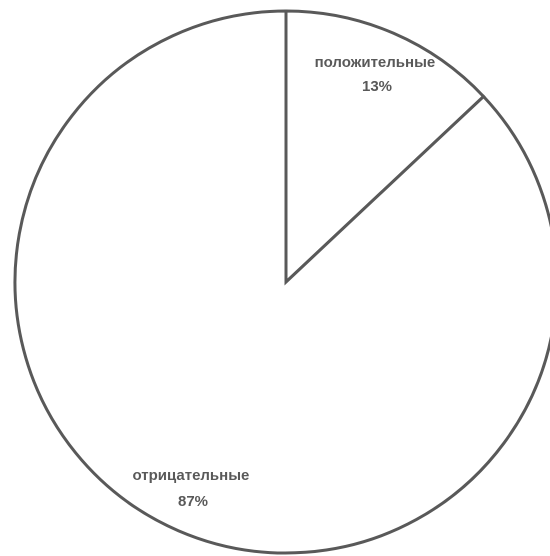 Image resolution: width=550 pixels, height=556 pixels. I want to click on slice-value-negative: 87%, so click(193, 501).